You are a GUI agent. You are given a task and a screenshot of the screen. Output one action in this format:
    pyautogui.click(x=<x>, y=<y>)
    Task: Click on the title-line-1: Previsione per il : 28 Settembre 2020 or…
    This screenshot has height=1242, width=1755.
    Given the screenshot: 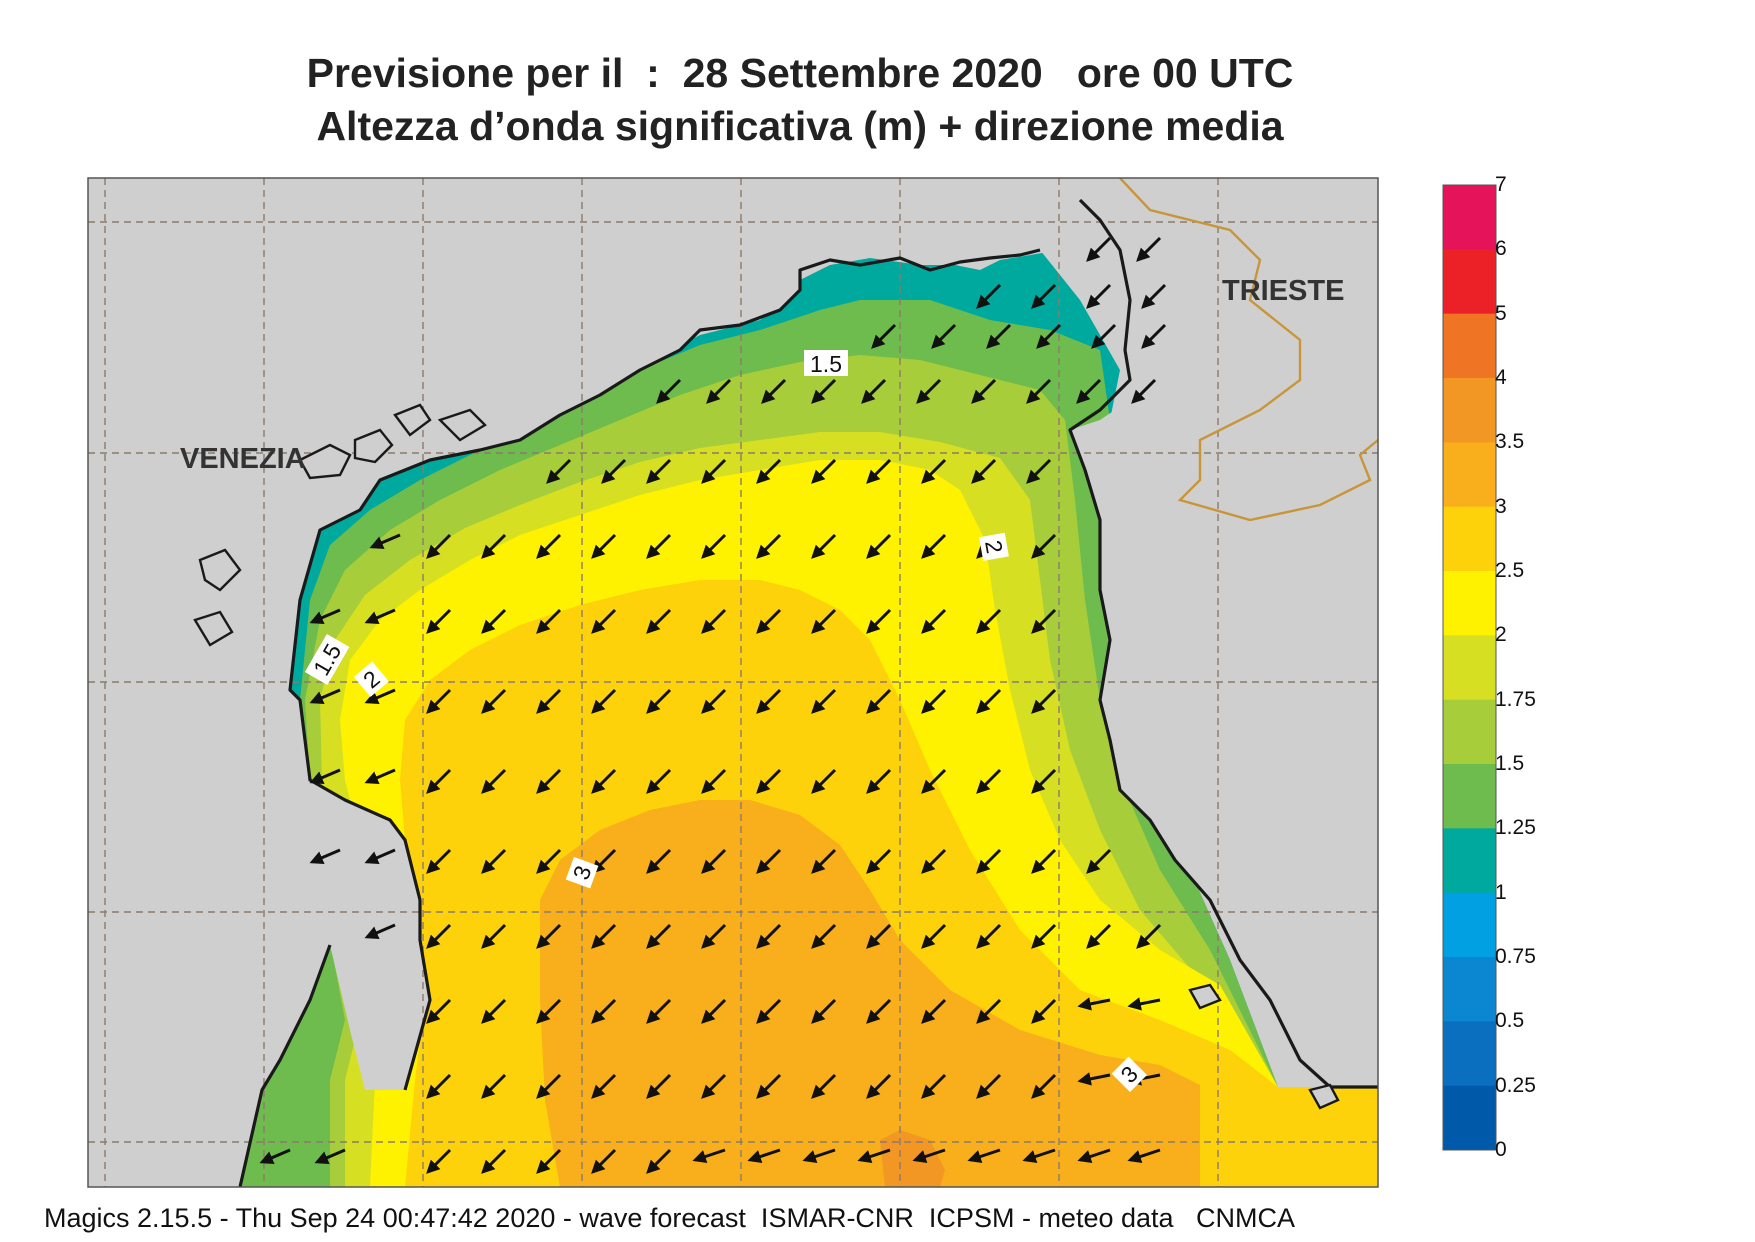 What is the action you would take?
    pyautogui.click(x=800, y=73)
    